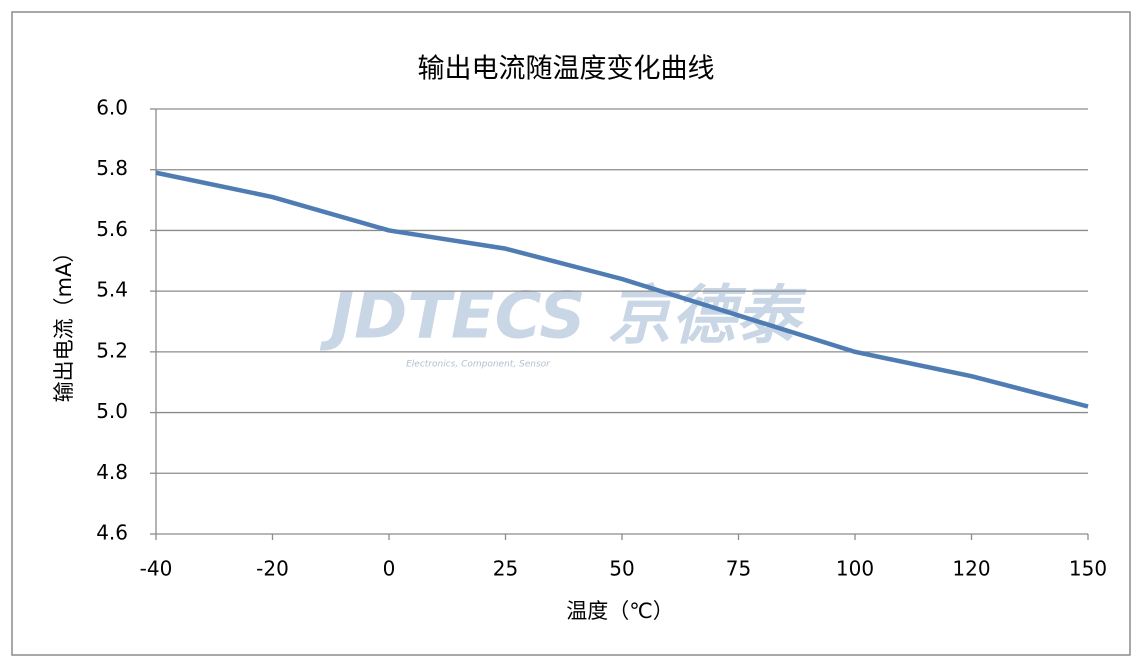 The image size is (1142, 664). Describe the element at coordinates (112, 229) in the screenshot. I see `y-tick-label: 5.6` at that location.